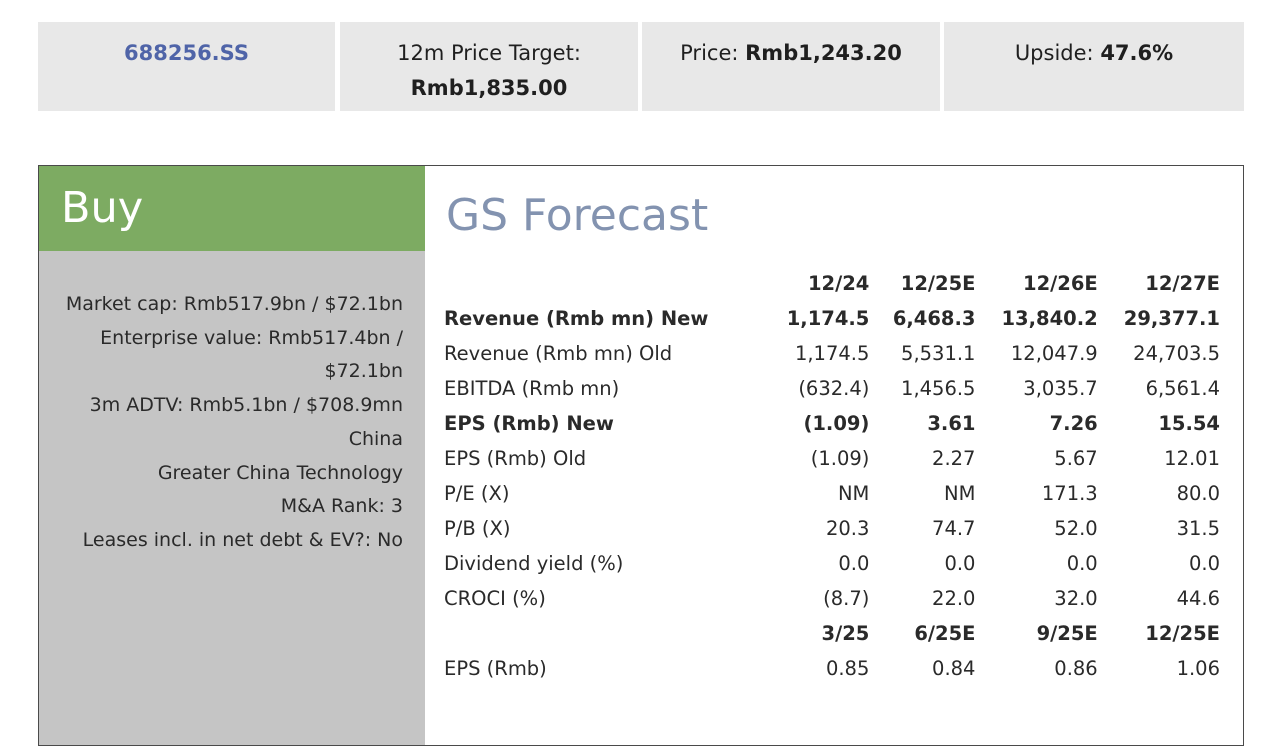  I want to click on row-label: EPS (Rmb) New, so click(529, 423).